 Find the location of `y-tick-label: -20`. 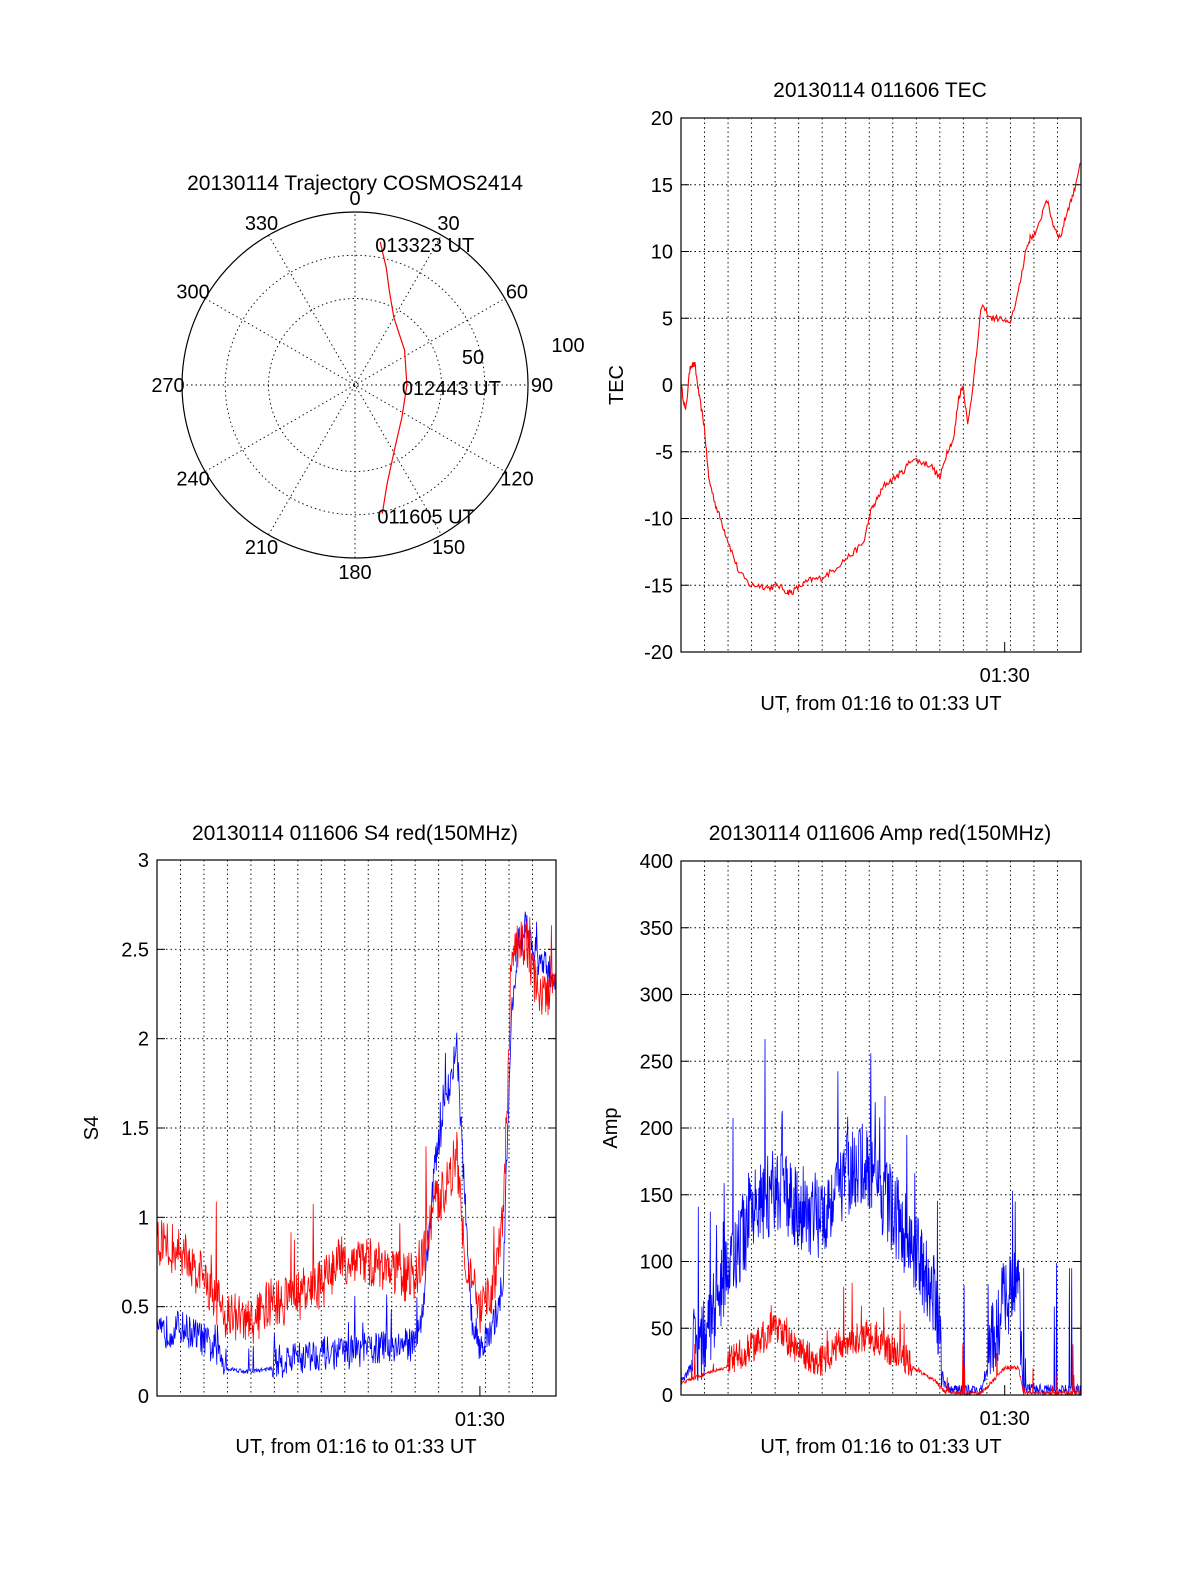

y-tick-label: -20 is located at coordinates (658, 653).